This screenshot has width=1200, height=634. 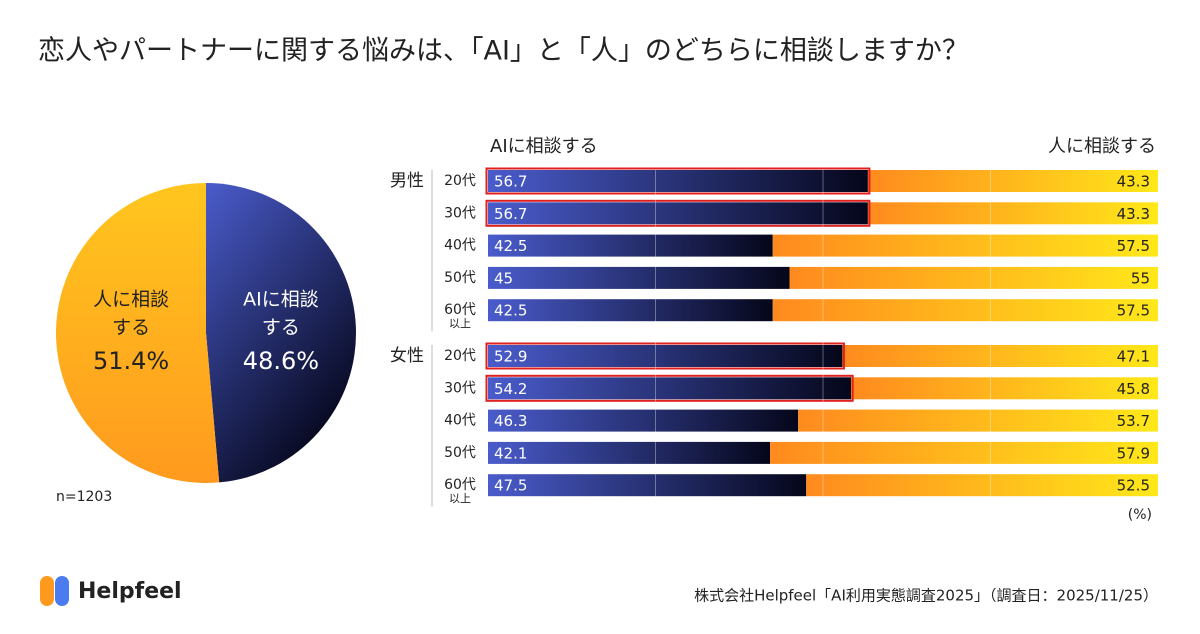 I want to click on slice-label: AIに相談, so click(x=281, y=300).